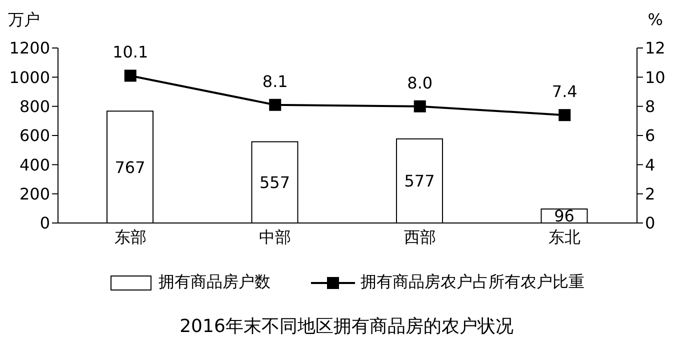 This screenshot has height=358, width=693. What do you see at coordinates (130, 236) in the screenshot?
I see `x-tick-label: 东部` at bounding box center [130, 236].